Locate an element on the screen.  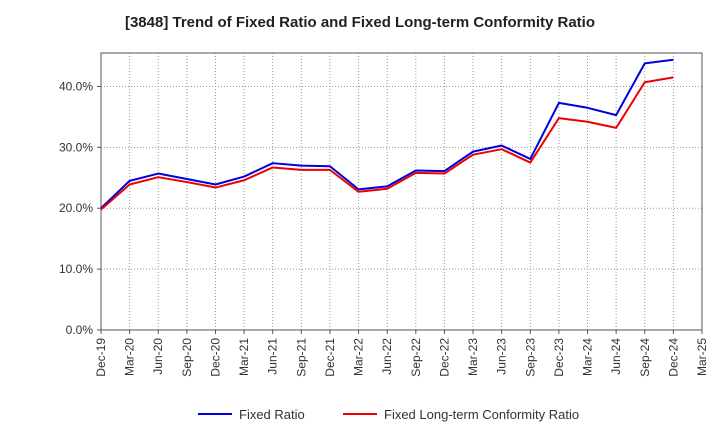
y-tick-label: 0.0% is located at coordinates (80, 330).